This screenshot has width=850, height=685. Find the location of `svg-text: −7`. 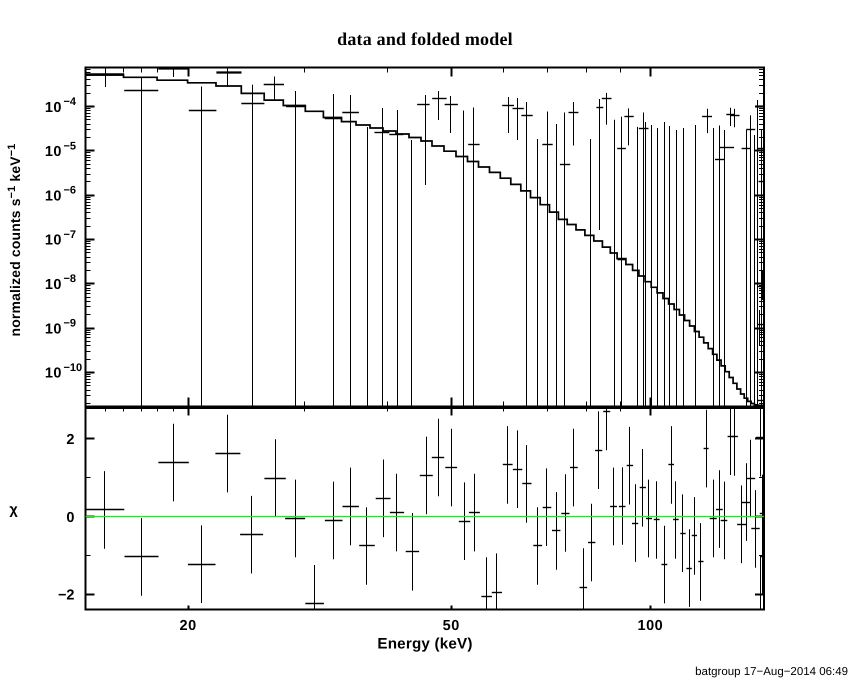

svg-text: −7 is located at coordinates (70, 235).